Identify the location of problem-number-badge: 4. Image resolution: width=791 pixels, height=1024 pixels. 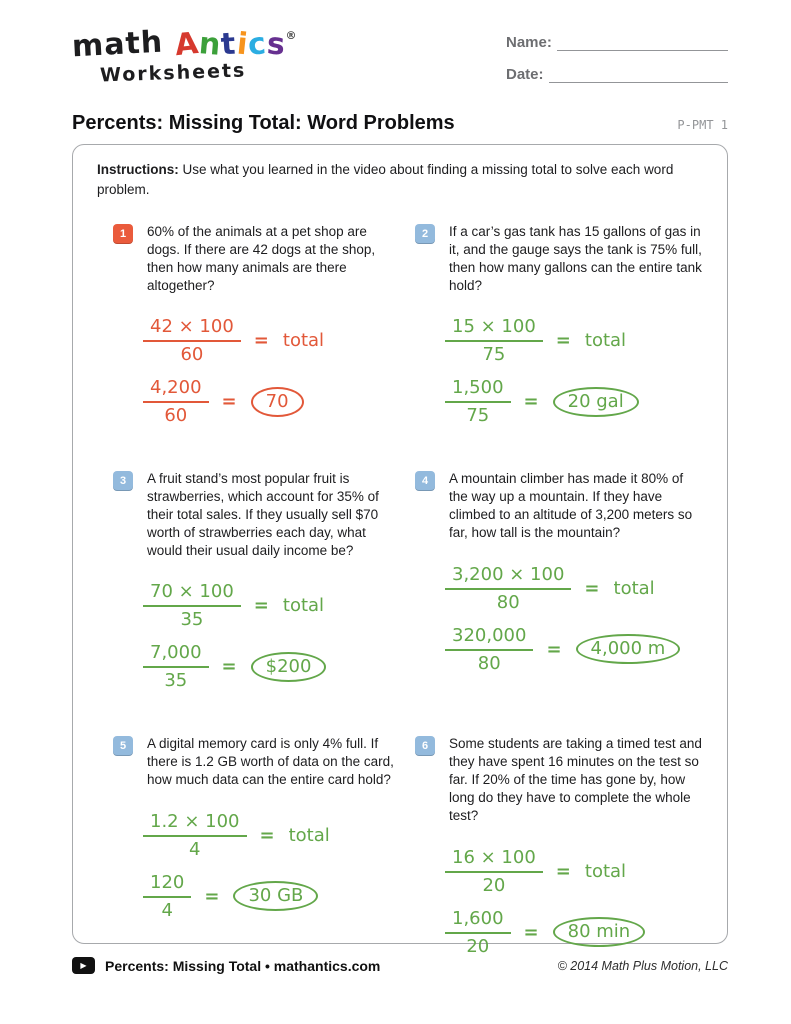
(425, 481).